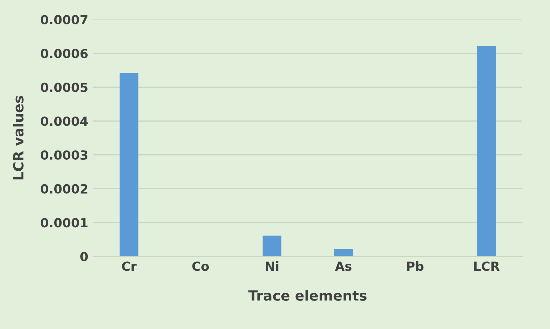 This screenshot has height=329, width=550. Describe the element at coordinates (64, 223) in the screenshot. I see `y-tick-label: 0.0001` at that location.